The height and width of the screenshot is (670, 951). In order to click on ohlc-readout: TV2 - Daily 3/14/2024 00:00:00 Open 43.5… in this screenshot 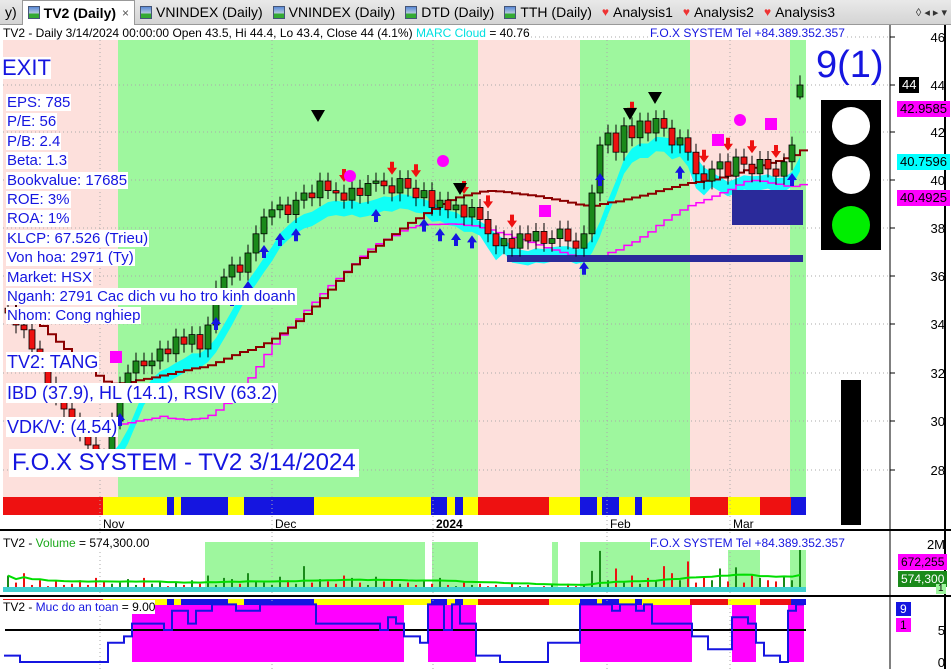, I will do `click(208, 33)`.